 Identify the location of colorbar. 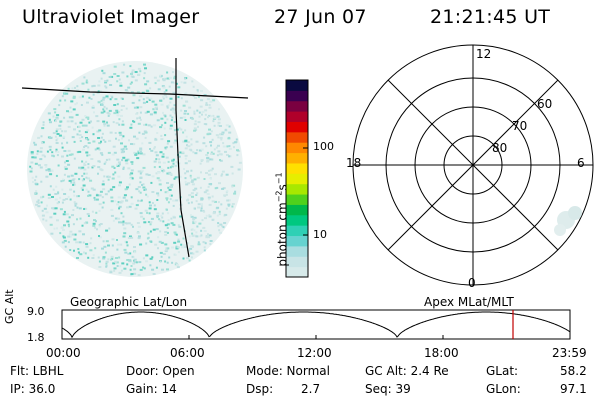
(297, 178).